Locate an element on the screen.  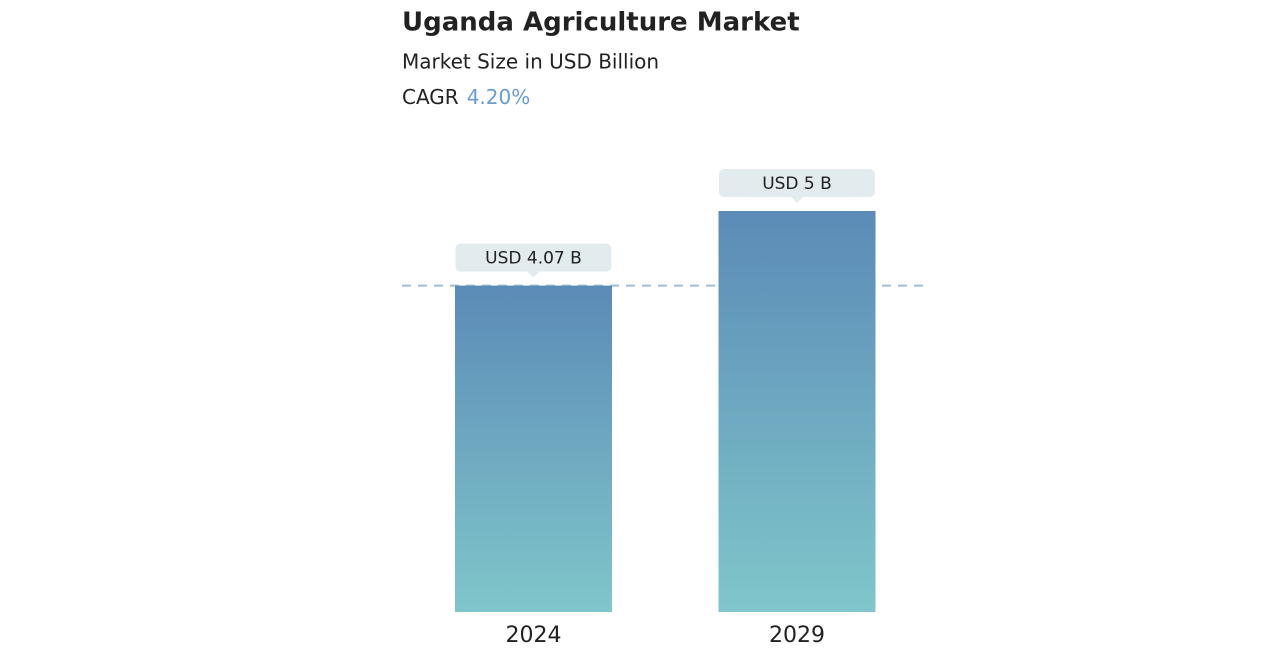
value-label: USD 4.07 B is located at coordinates (533, 259).